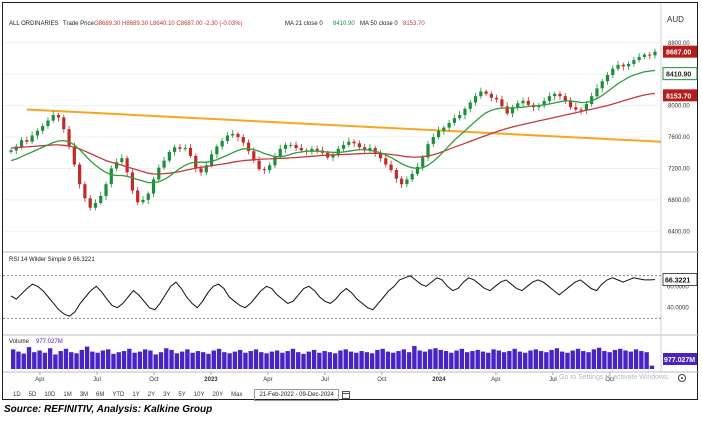 This screenshot has width=702, height=421. Describe the element at coordinates (84, 260) in the screenshot. I see `rsi-header-value: 66.3221` at that location.